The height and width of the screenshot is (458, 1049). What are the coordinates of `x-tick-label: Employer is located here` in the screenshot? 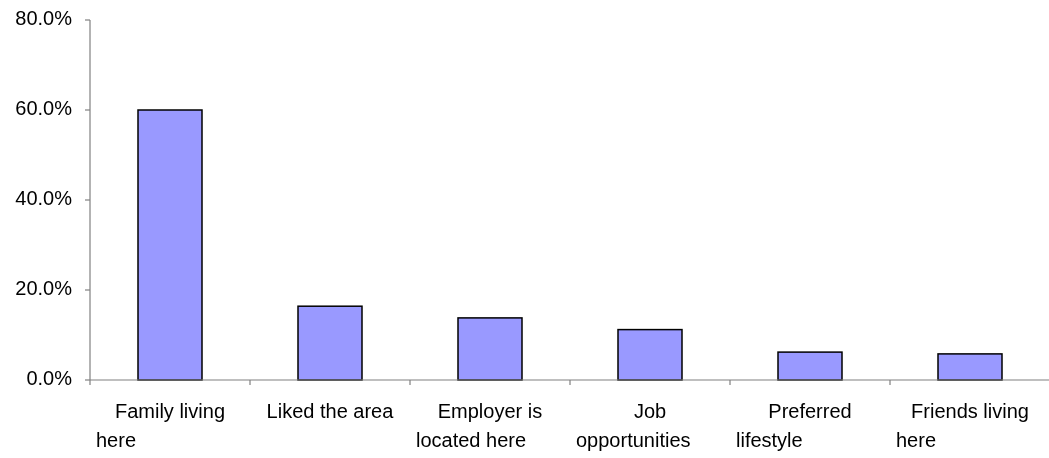 It's located at (479, 425).